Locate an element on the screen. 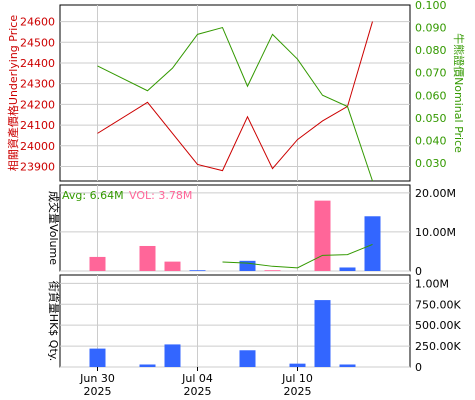  x-tick-label: Jul 04 is located at coordinates (197, 378).